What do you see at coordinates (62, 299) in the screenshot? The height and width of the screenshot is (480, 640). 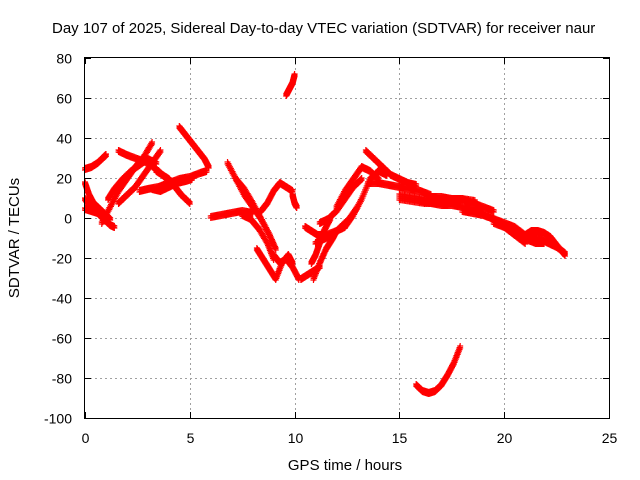 I see `y-tick-label: -40` at bounding box center [62, 299].